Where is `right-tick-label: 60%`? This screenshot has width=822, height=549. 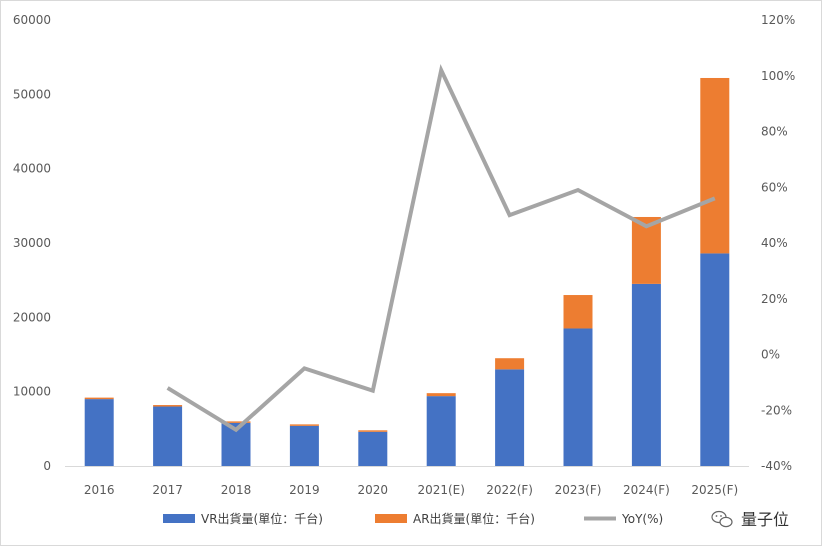 right-tick-label: 60% is located at coordinates (774, 187).